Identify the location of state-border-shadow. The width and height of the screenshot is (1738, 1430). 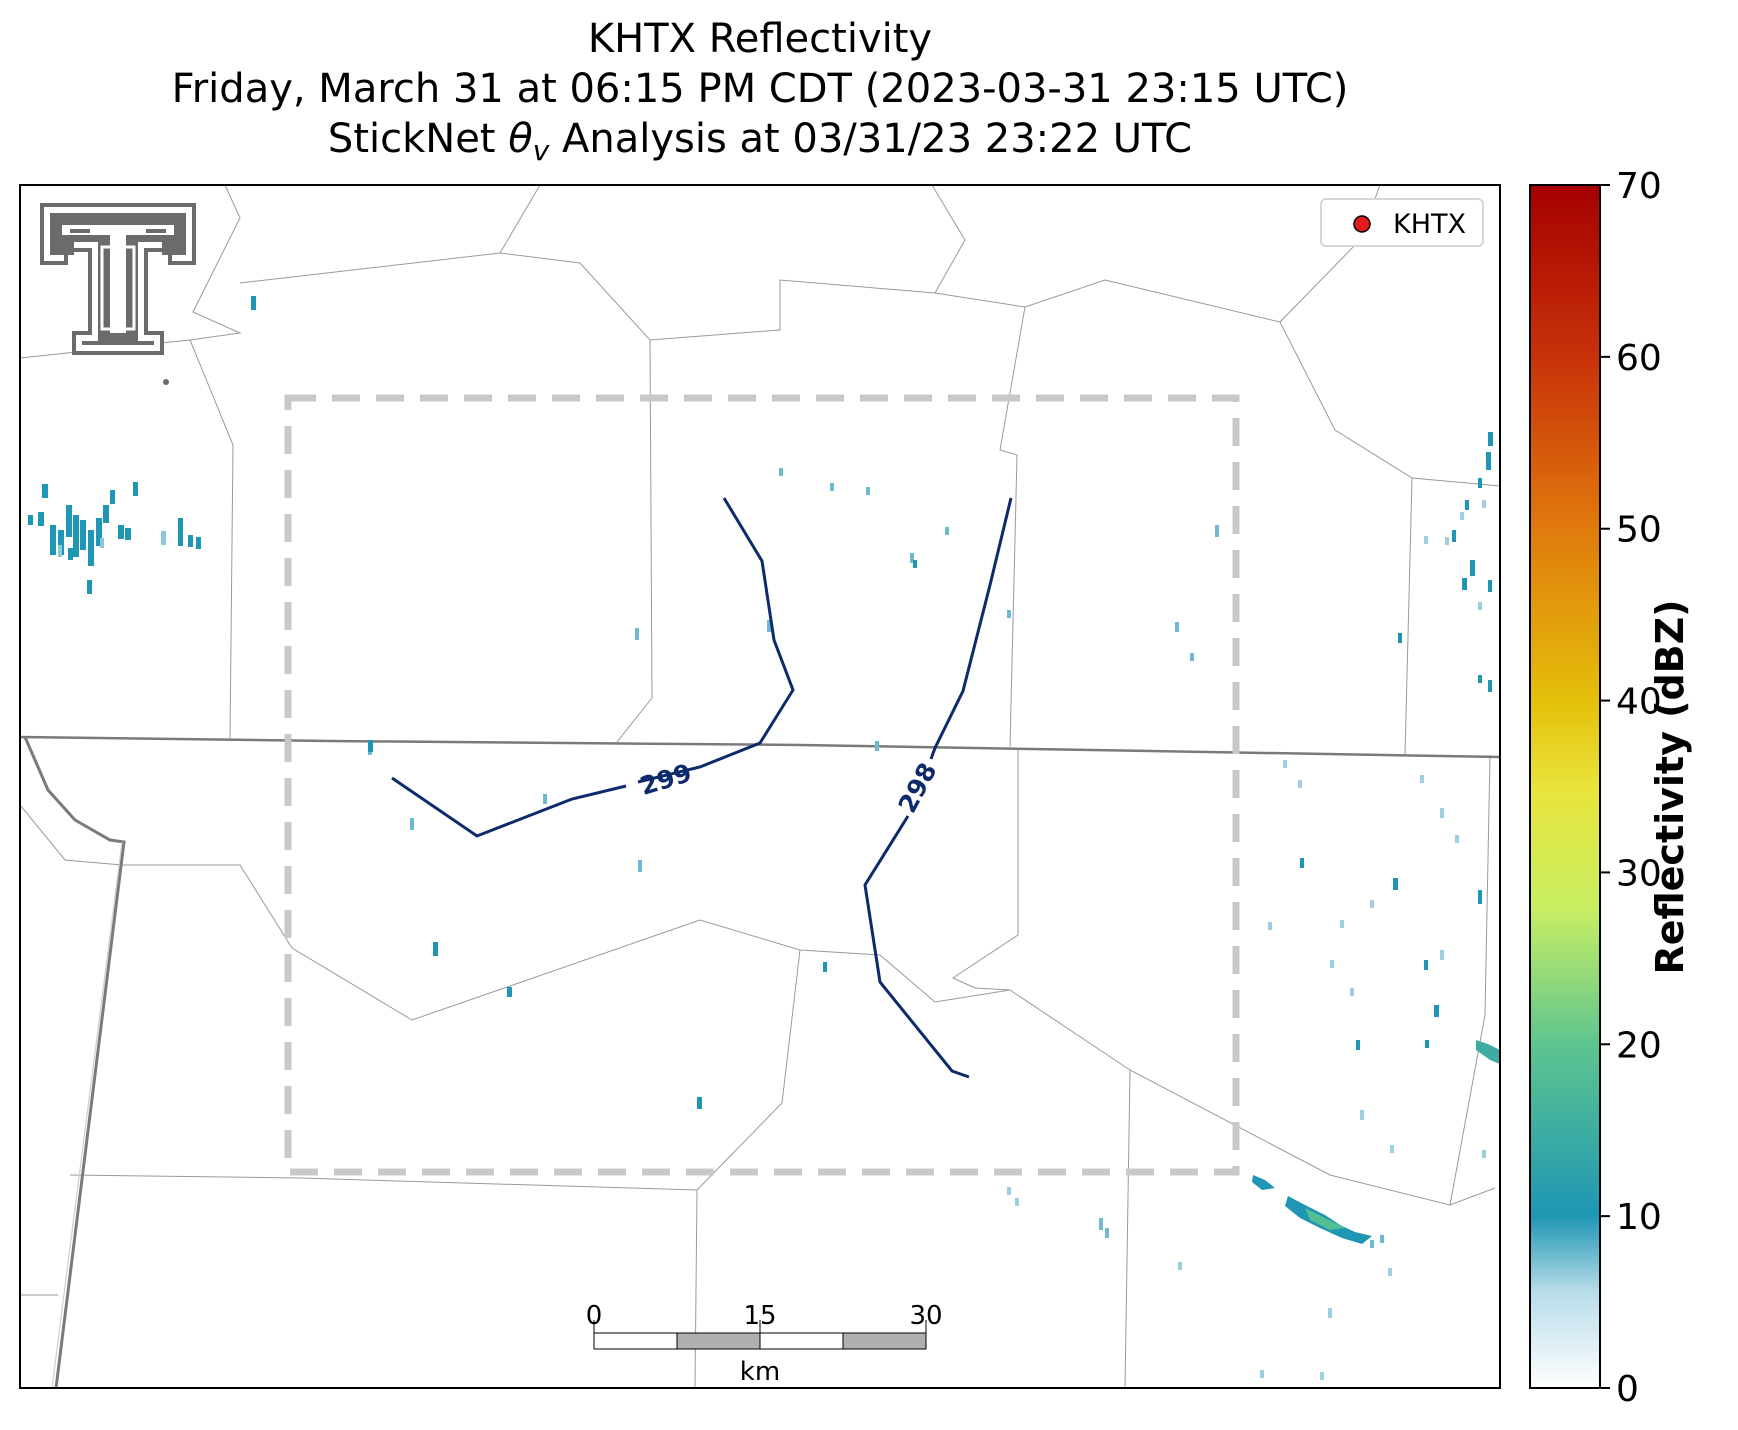
(87, 1114).